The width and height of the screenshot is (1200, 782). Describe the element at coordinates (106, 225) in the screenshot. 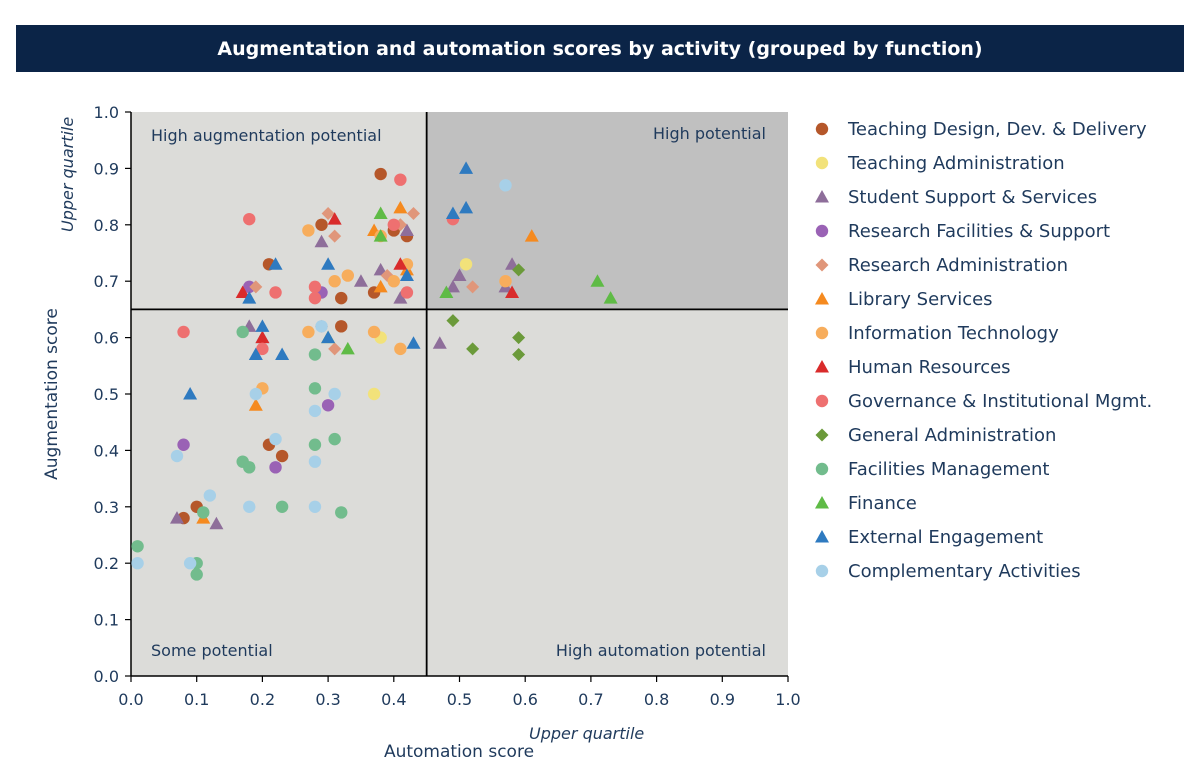

I see `y-tick-label: 0.8` at that location.